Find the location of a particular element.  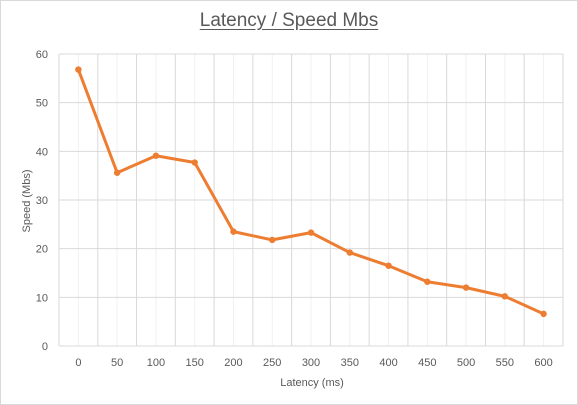

x-tick-label: 600 is located at coordinates (543, 363).